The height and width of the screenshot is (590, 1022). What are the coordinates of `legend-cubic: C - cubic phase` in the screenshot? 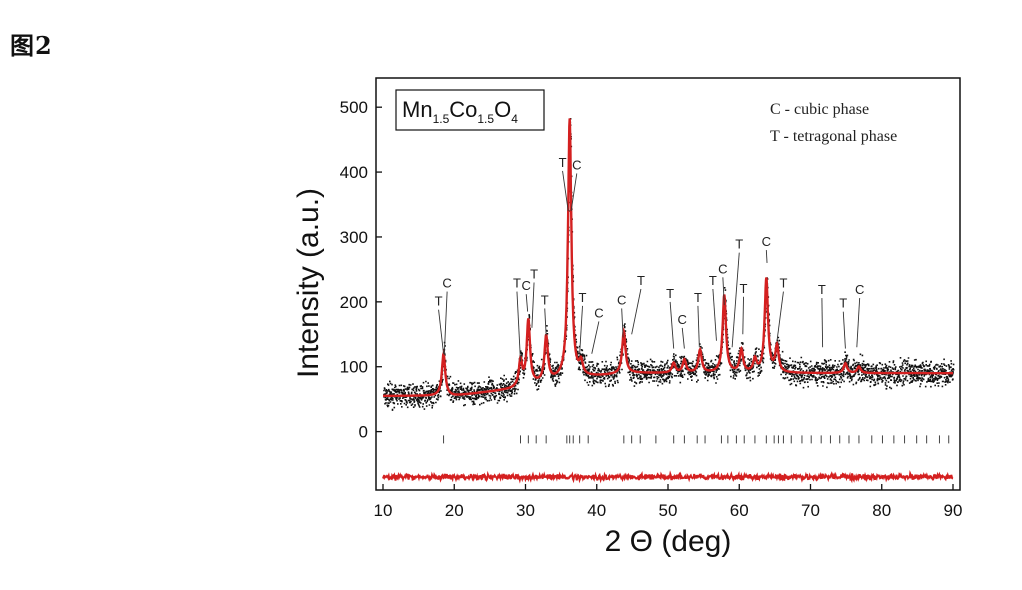 It's located at (819, 109).